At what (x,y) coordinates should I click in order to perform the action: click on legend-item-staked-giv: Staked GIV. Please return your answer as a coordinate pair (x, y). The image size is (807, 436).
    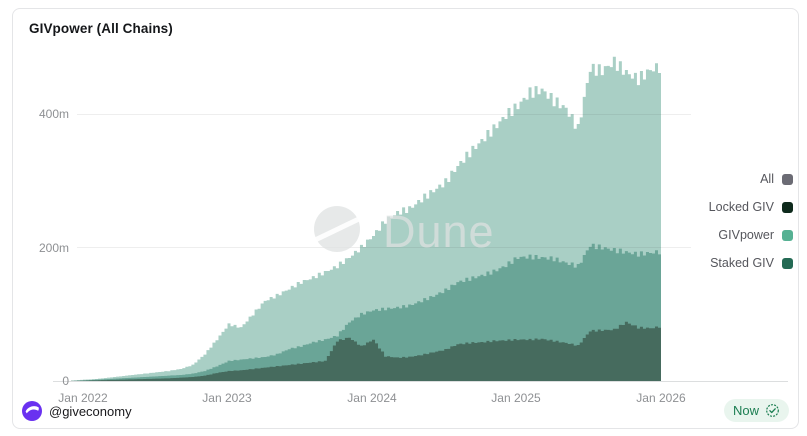
    Looking at the image, I should click on (751, 263).